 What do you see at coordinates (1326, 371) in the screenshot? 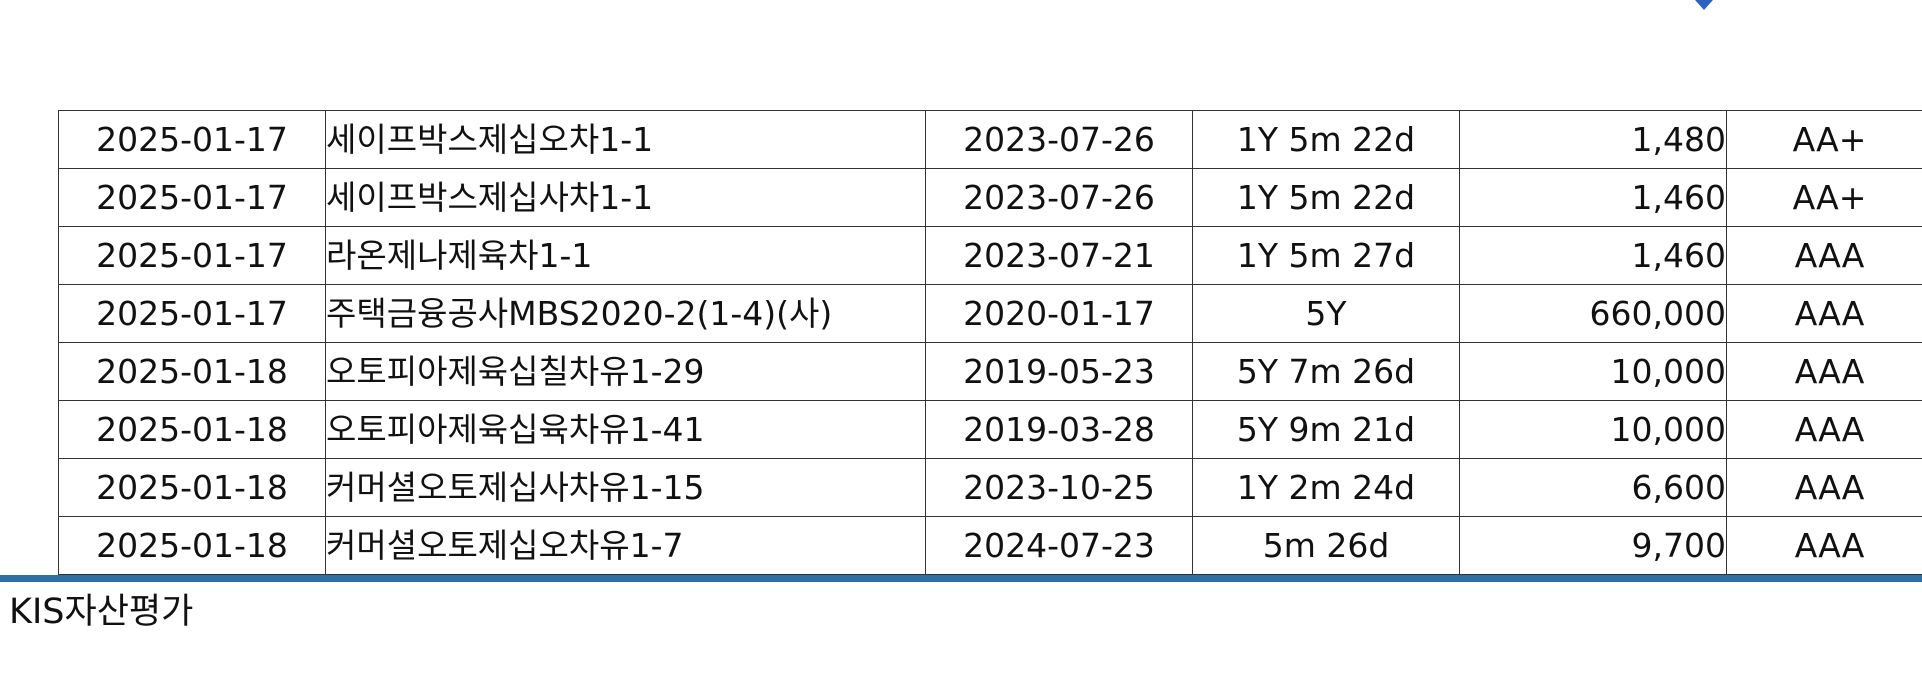
I see `cell-remaining-term: 5Y 7m 26d` at bounding box center [1326, 371].